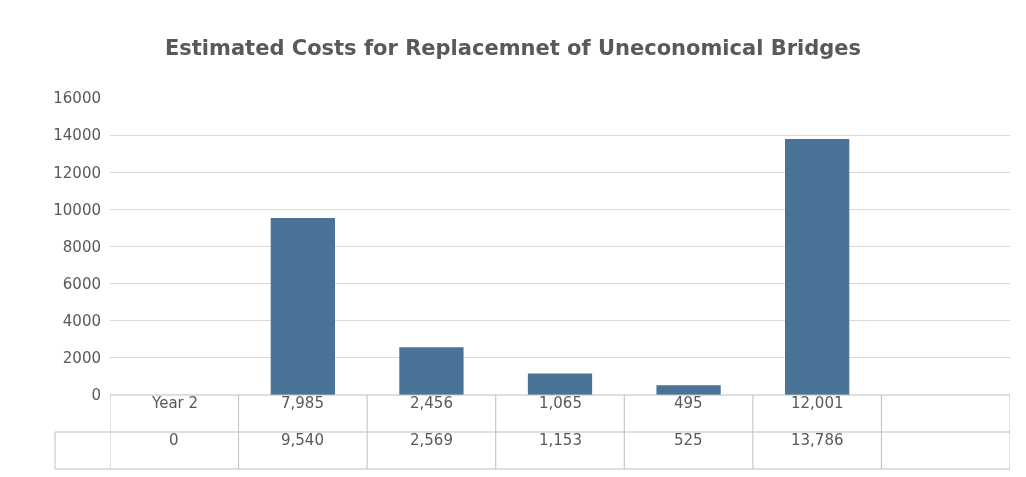  Describe the element at coordinates (688, 440) in the screenshot. I see `data-label: 525` at that location.